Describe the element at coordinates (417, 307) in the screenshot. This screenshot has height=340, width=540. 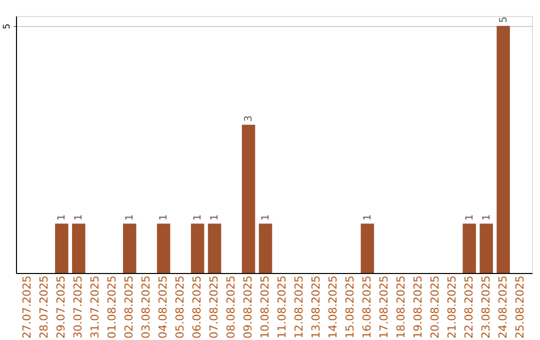
I see `x-tick-label: 19.08.2025` at that location.